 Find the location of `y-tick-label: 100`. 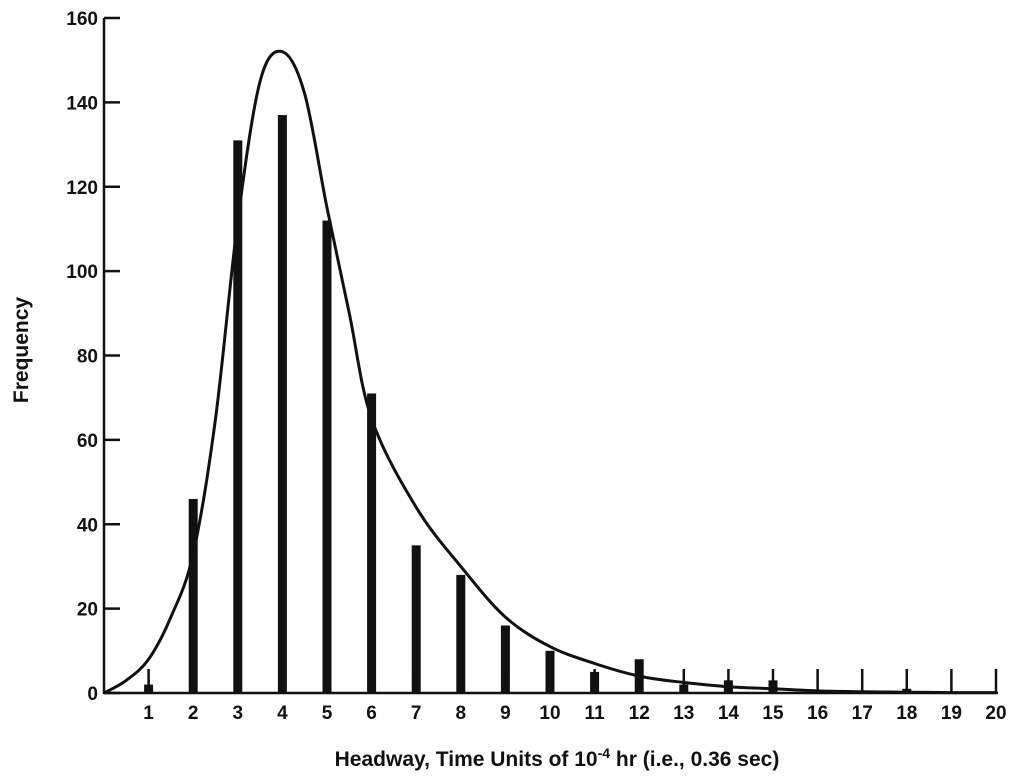

y-tick-label: 100 is located at coordinates (82, 272).